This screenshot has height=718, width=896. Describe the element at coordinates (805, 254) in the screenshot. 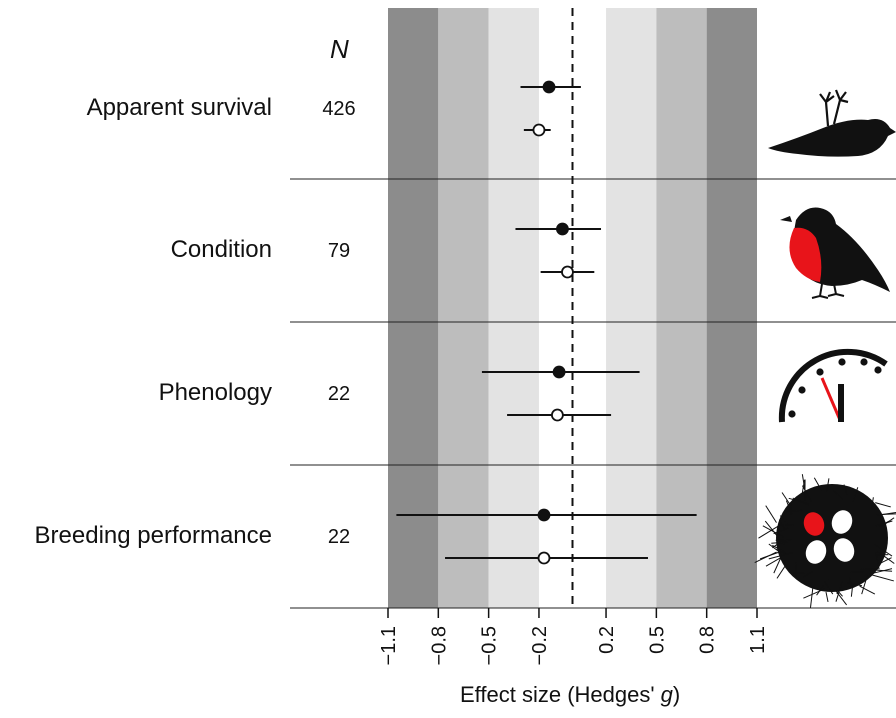

I see `robin-breast` at that location.